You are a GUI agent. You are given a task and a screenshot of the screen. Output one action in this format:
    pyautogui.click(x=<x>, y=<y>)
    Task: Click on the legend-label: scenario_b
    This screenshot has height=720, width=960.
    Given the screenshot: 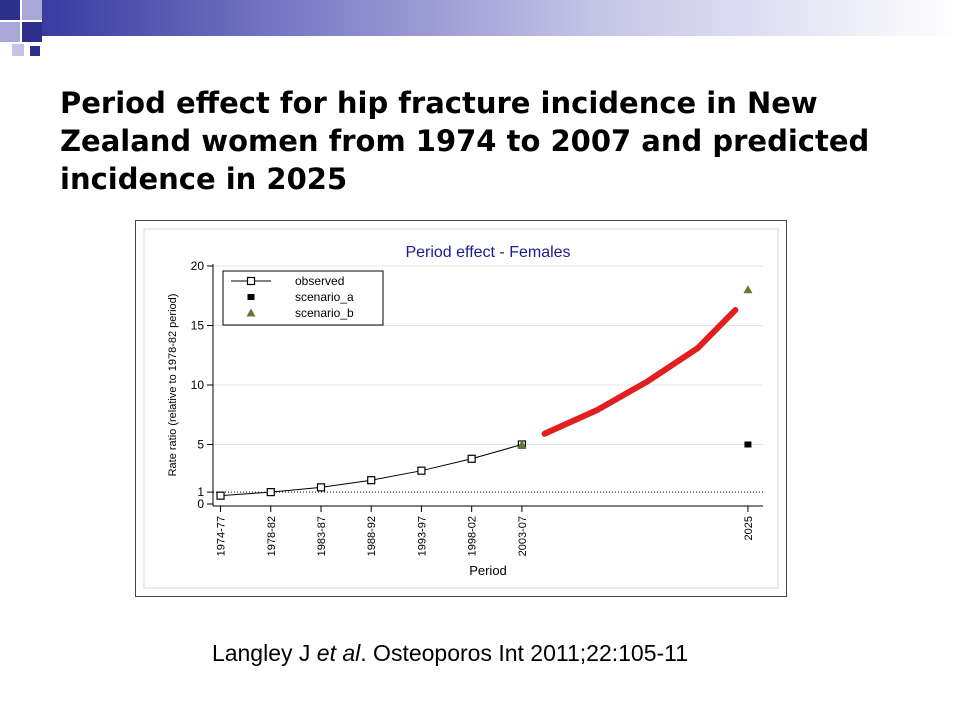 What is the action you would take?
    pyautogui.click(x=324, y=313)
    